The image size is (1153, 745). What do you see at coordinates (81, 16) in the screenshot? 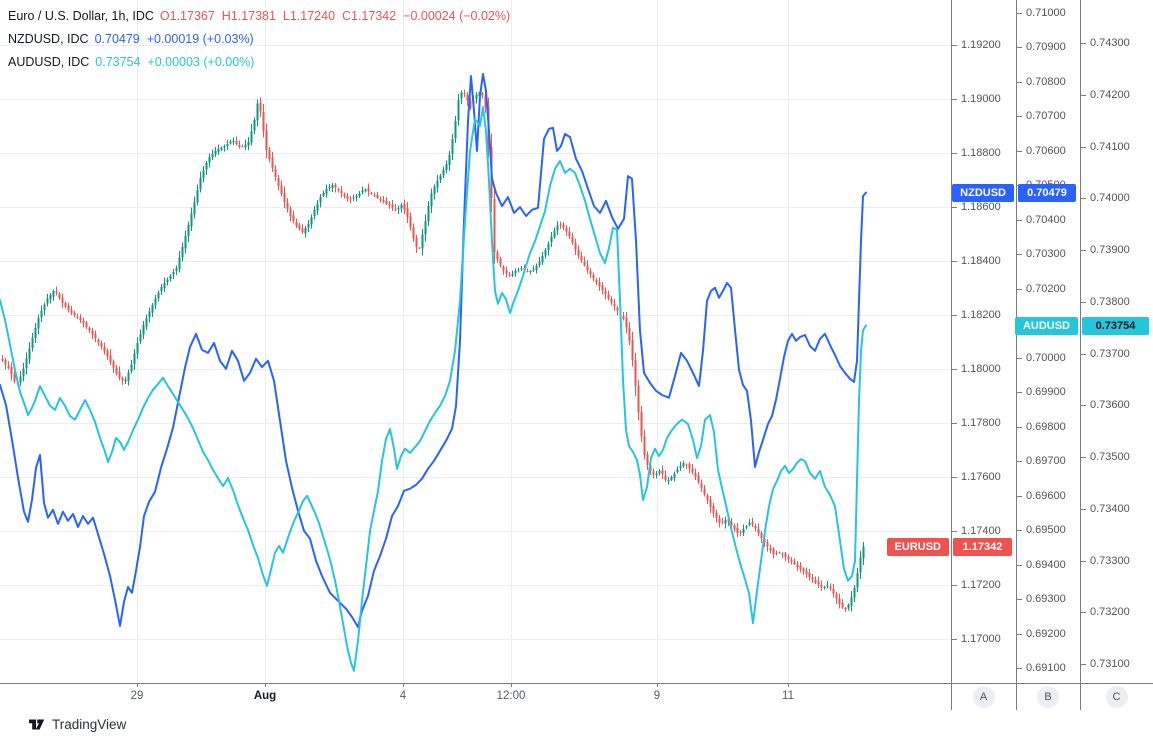
I see `legend-symbol-eurusd: Euro / U.S. Dollar, 1h, IDC` at bounding box center [81, 16].